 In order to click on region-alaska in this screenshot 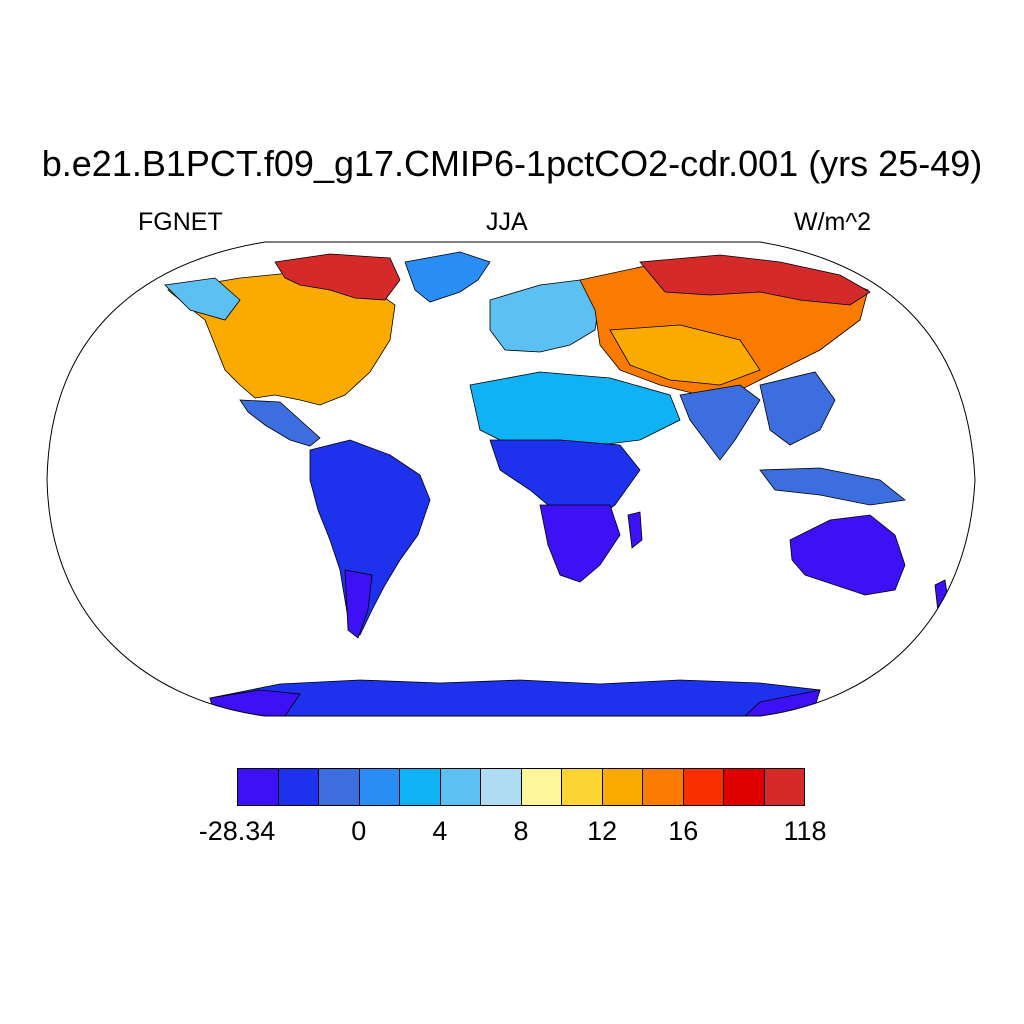, I will do `click(202, 299)`.